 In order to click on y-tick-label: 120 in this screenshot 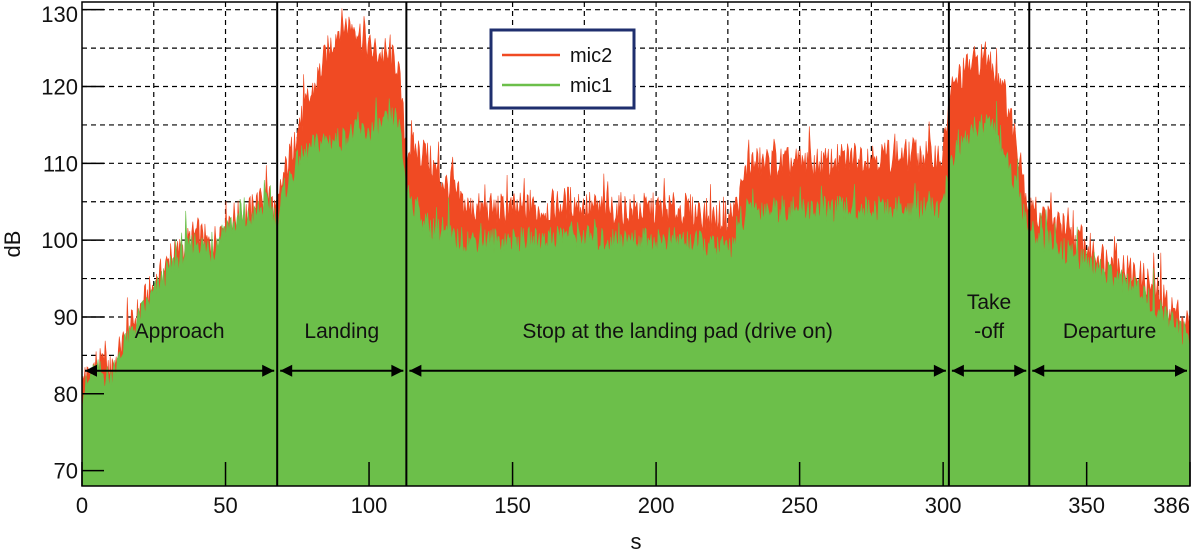, I will do `click(59, 87)`.